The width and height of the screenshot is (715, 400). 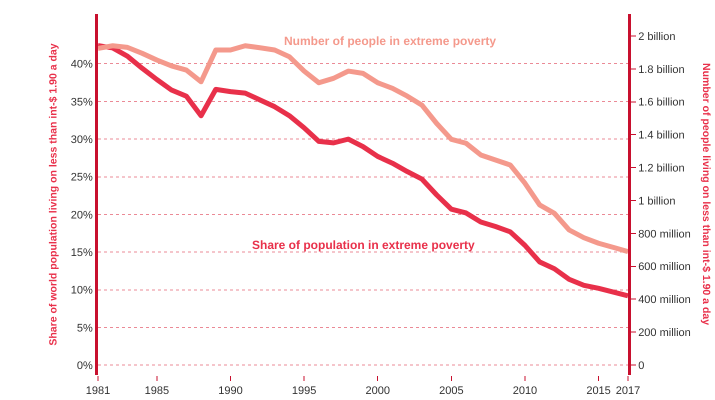 I want to click on y2-tick-label: 1.2 billion, so click(x=661, y=168).